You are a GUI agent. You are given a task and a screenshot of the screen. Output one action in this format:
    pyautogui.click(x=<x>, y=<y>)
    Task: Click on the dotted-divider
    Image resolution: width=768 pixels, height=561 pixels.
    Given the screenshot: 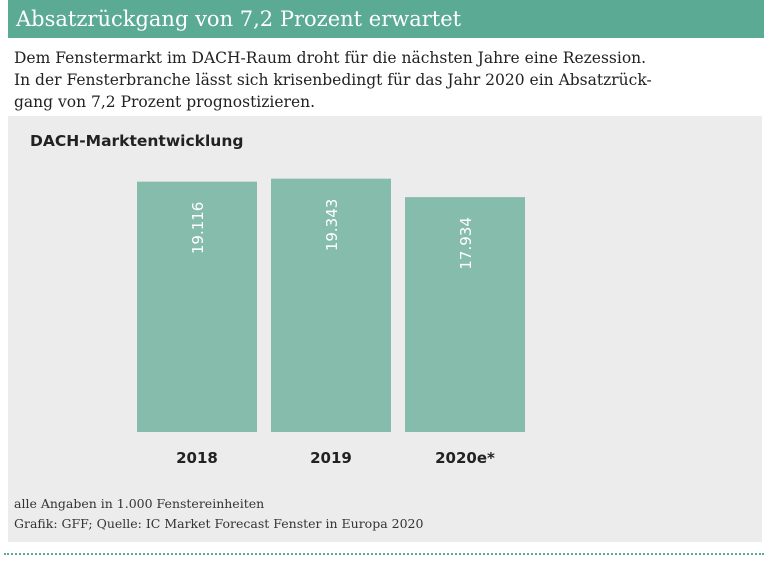 What is the action you would take?
    pyautogui.click(x=384, y=554)
    